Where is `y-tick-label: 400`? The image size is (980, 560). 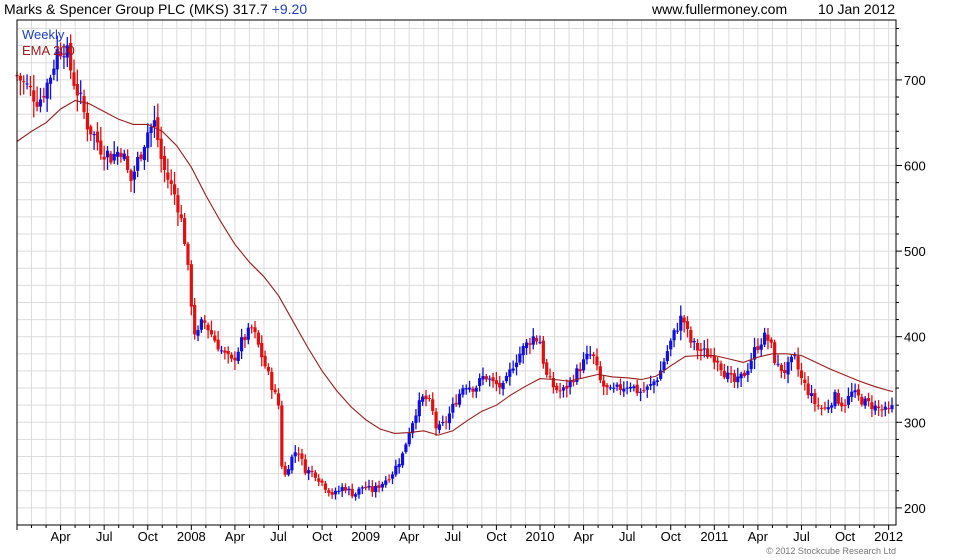
y-tick-label: 400 is located at coordinates (915, 337).